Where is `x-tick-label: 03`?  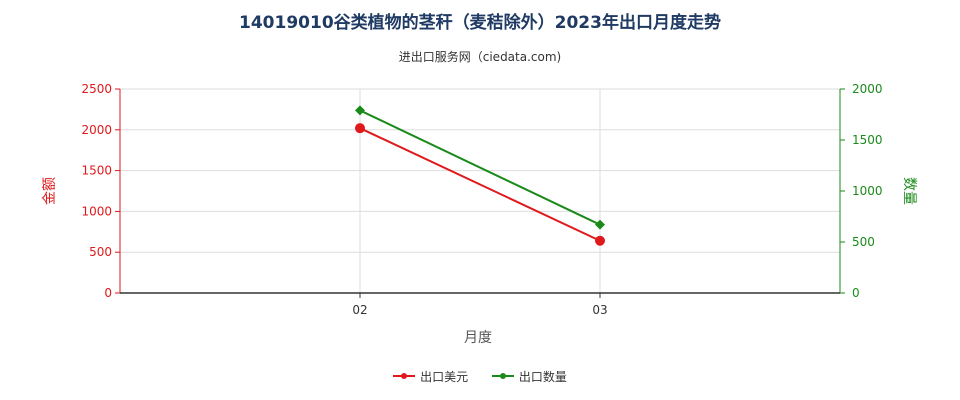
x-tick-label: 03 is located at coordinates (599, 310).